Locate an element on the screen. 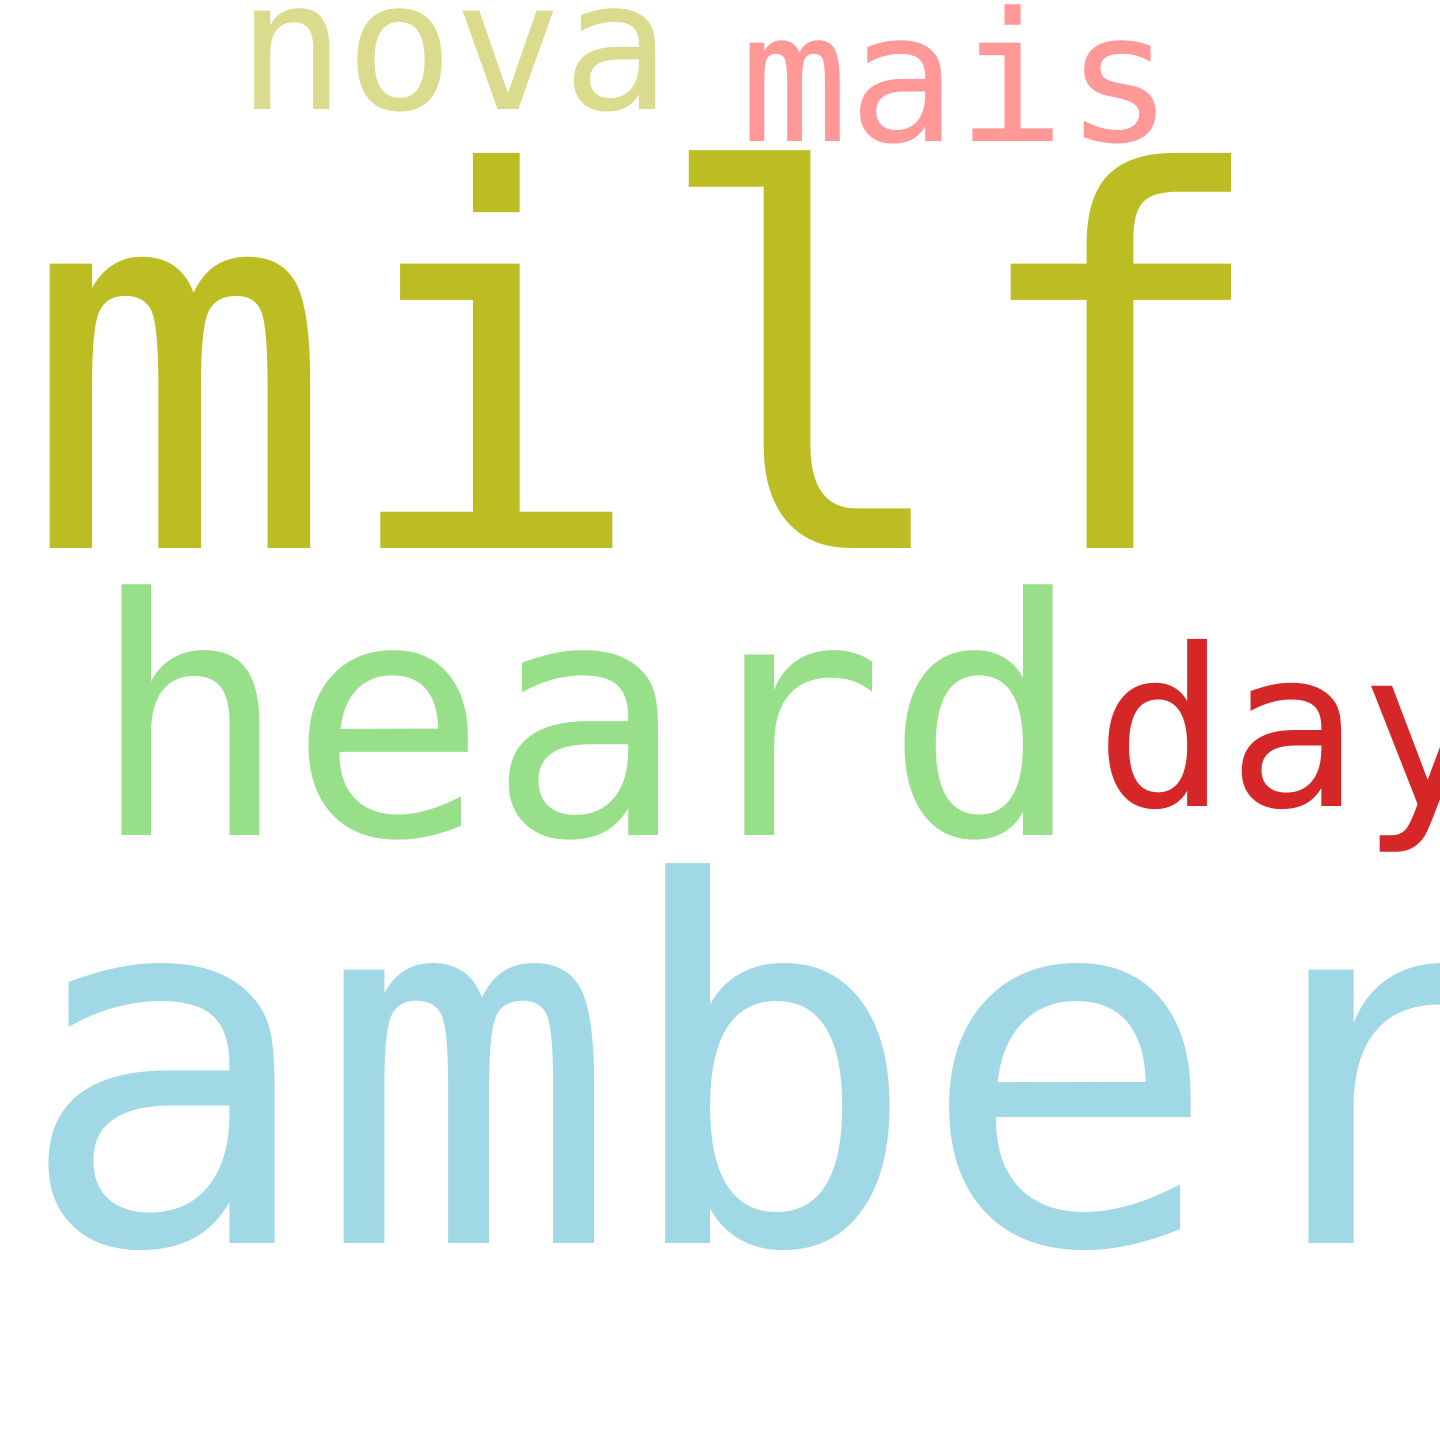 Image resolution: width=1440 pixels, height=1440 pixels. word-mais: mais is located at coordinates (957, 92).